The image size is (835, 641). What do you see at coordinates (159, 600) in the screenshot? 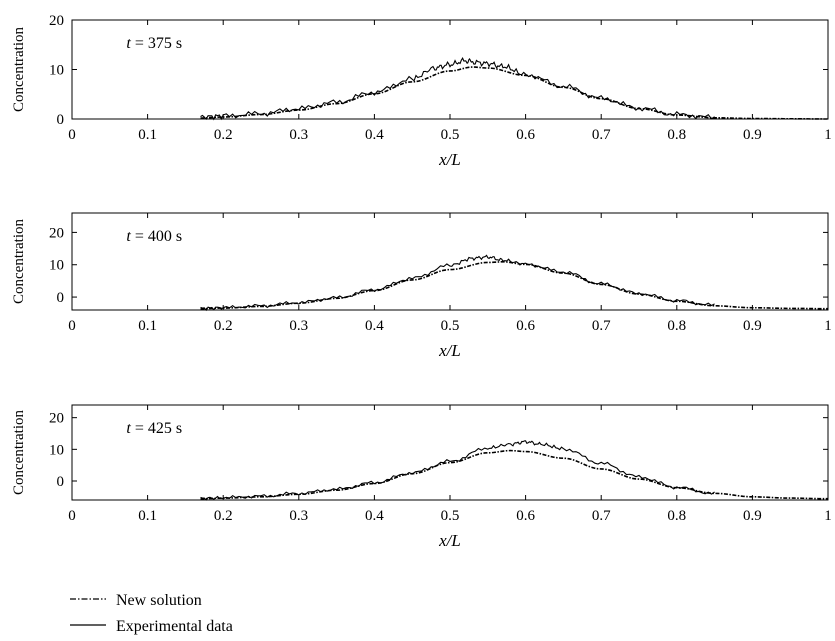
I see `legend-label-new-solution: New solution` at bounding box center [159, 600].